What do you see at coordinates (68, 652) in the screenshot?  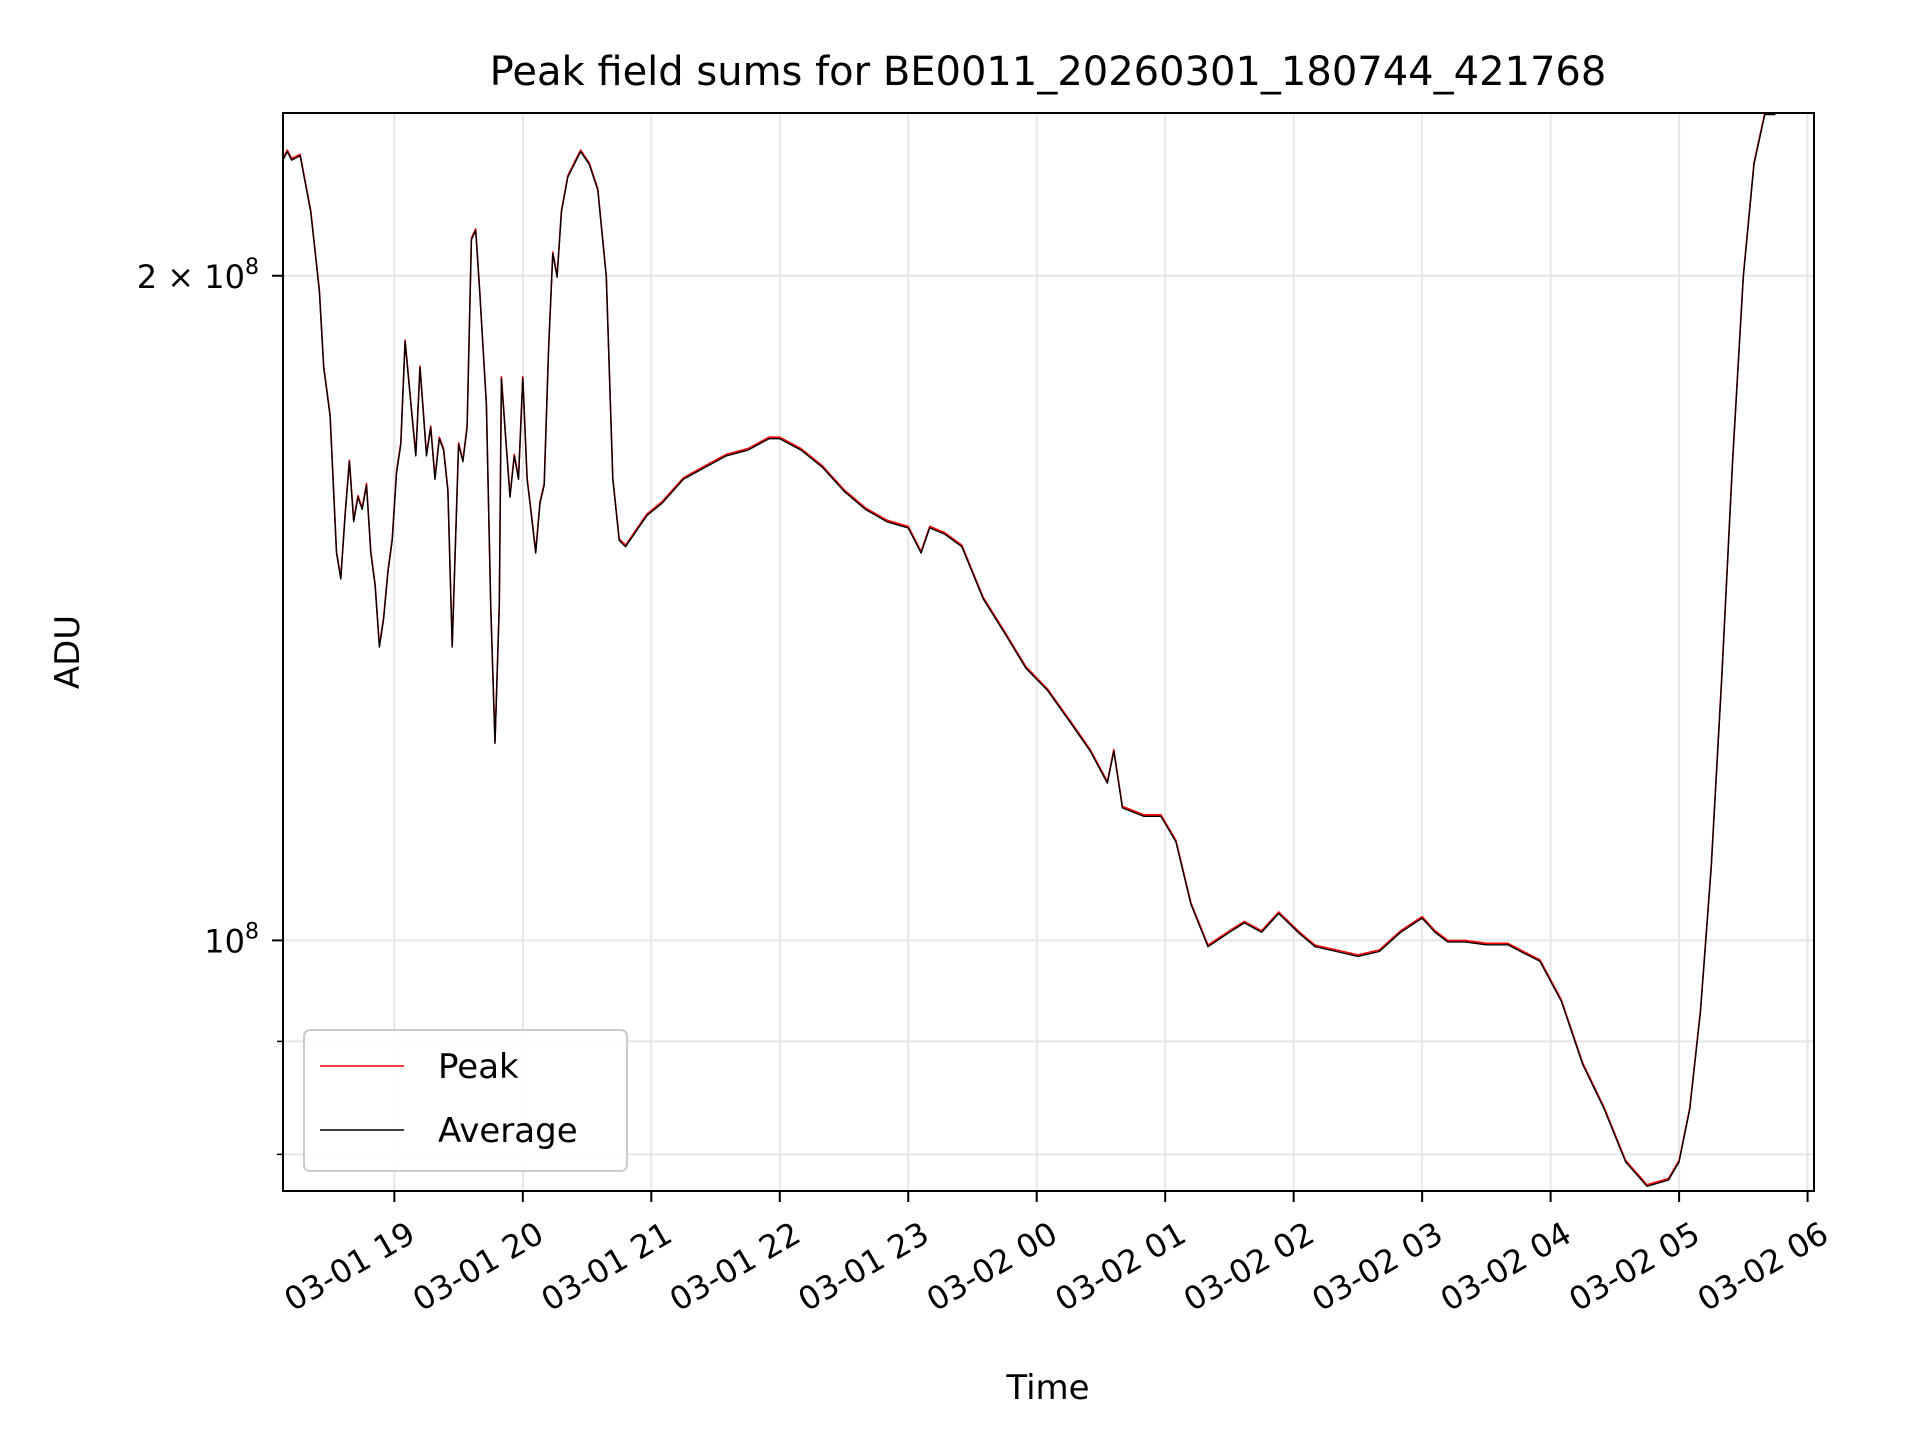 I see `y-axis-label: ADU` at bounding box center [68, 652].